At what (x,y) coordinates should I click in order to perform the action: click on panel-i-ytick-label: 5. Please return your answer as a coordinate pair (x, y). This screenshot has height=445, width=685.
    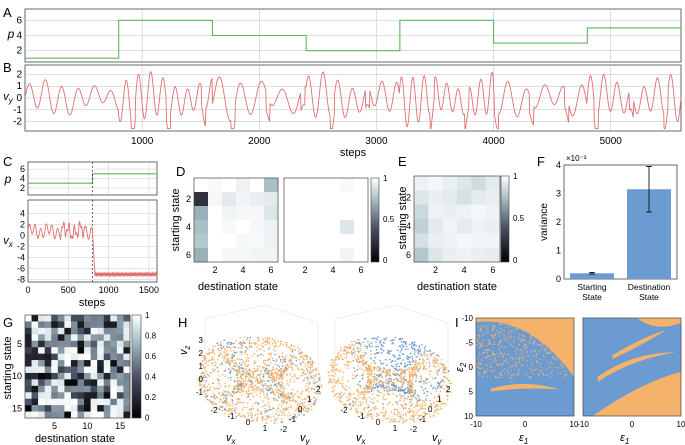
    Looking at the image, I should click on (471, 392).